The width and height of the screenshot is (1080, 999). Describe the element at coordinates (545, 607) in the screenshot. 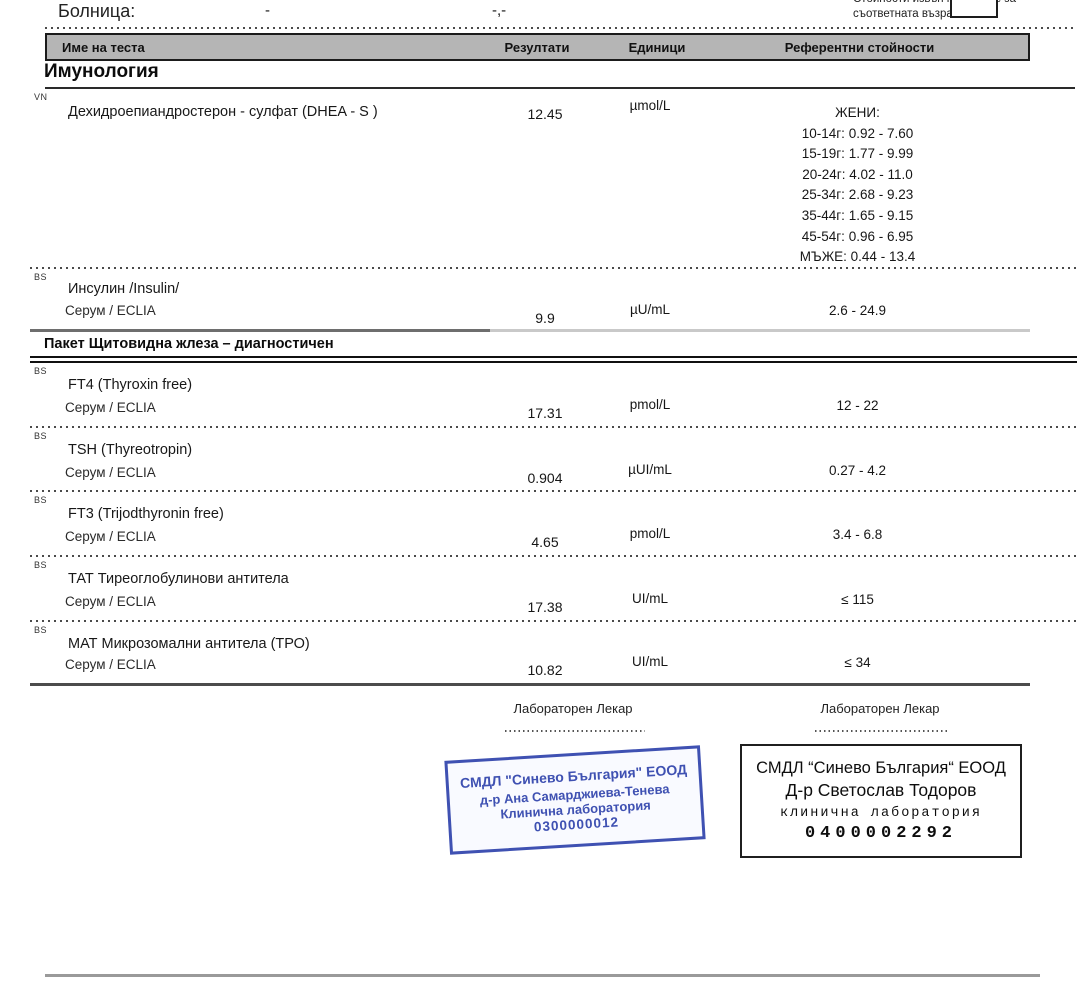

I see `test-result: 17.38` at that location.